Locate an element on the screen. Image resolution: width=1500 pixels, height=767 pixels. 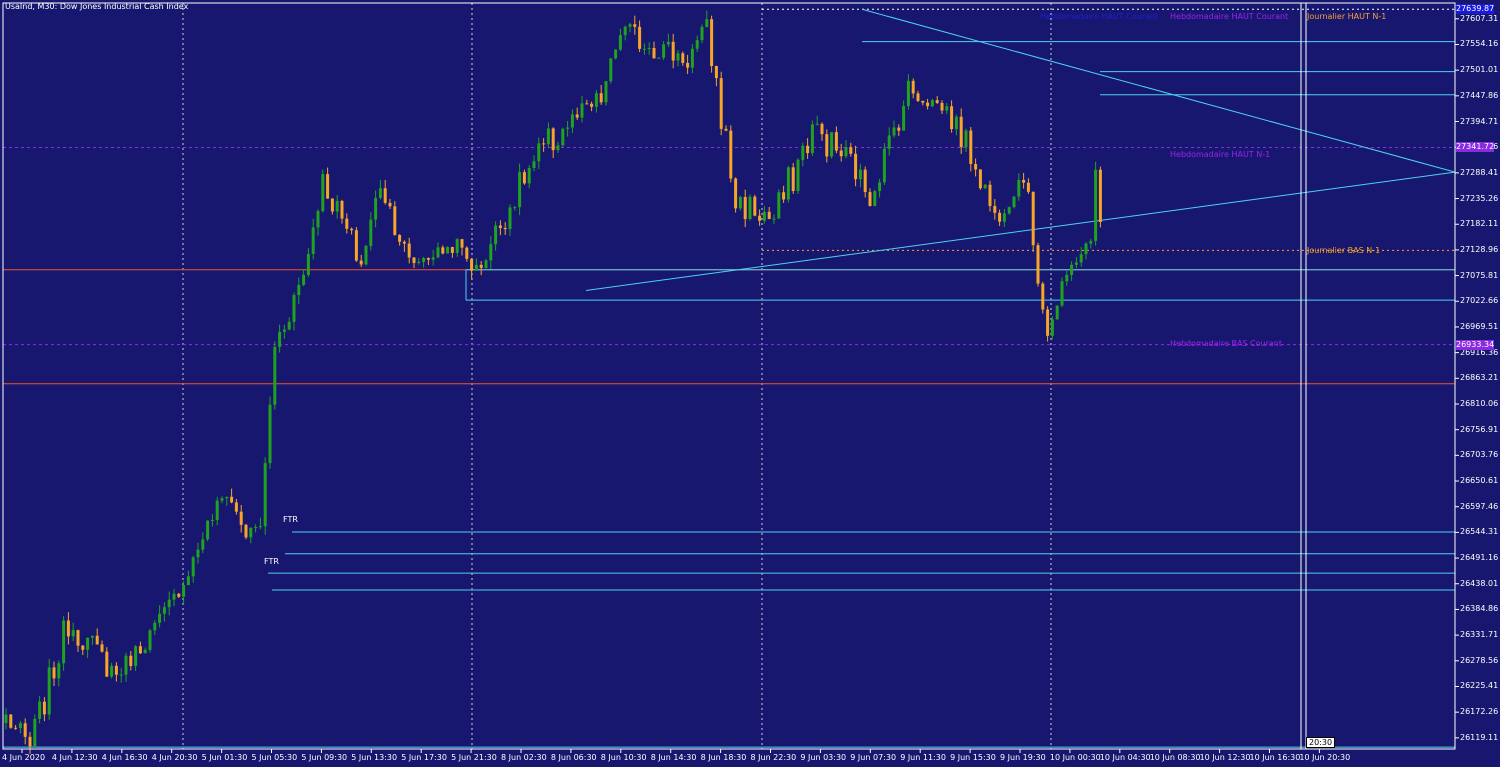
price-axis-label: 26278.56 is located at coordinates (1479, 660).